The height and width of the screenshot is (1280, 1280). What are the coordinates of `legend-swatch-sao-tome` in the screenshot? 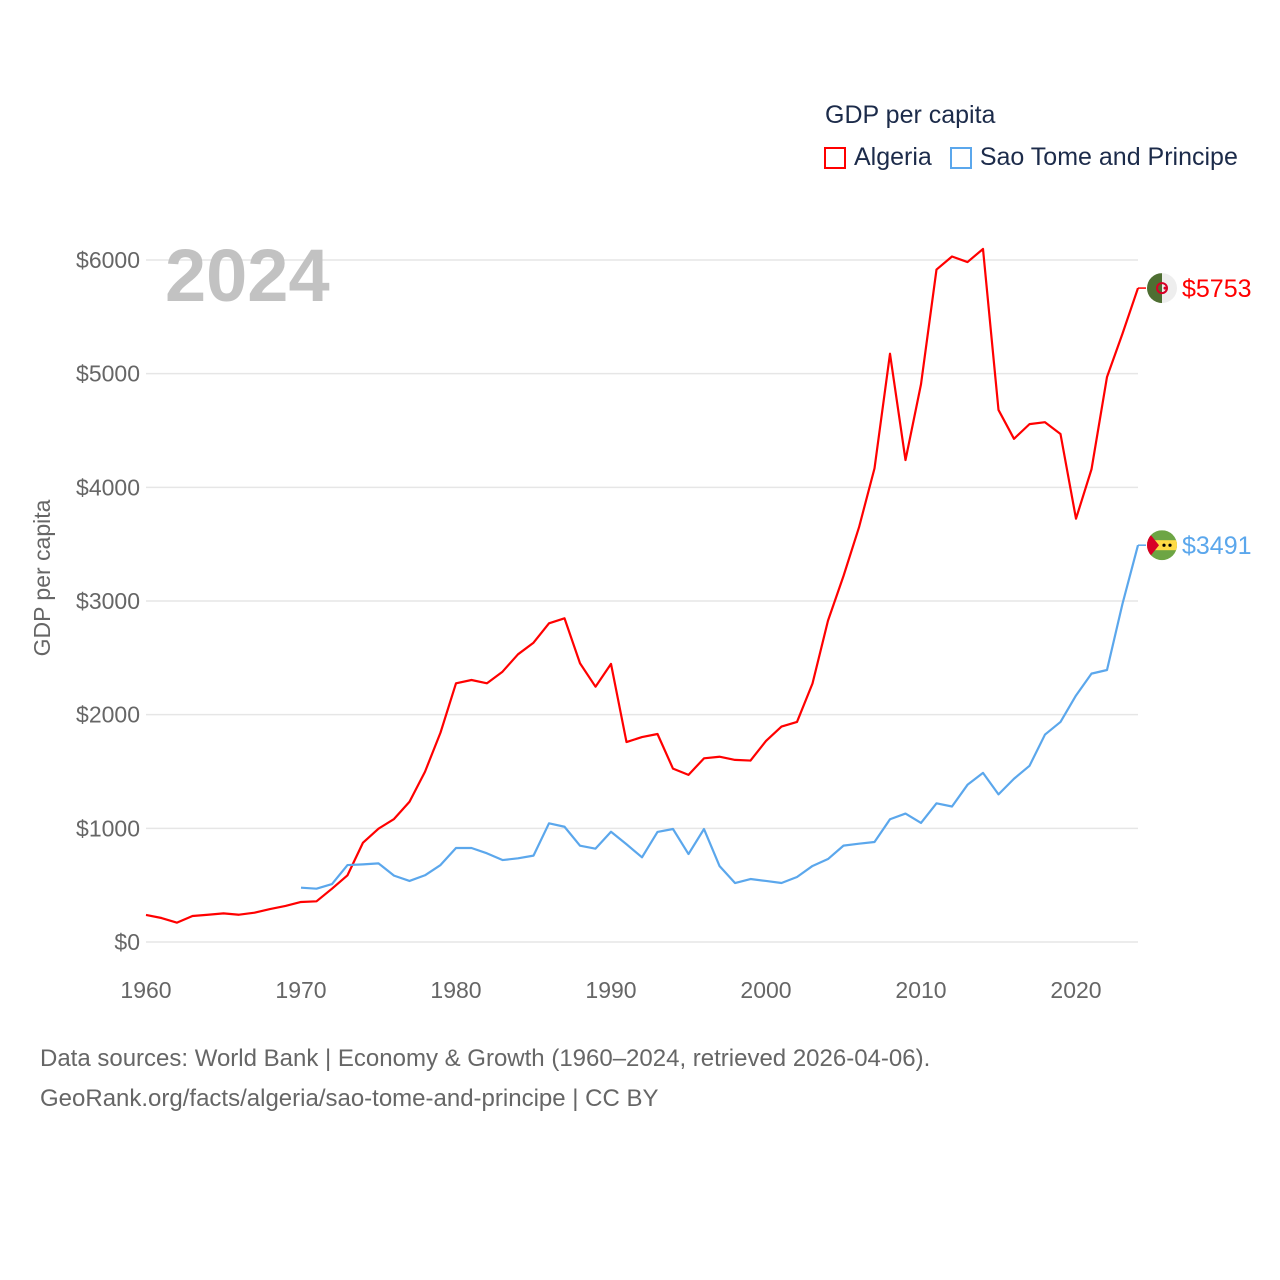 It's located at (960, 157).